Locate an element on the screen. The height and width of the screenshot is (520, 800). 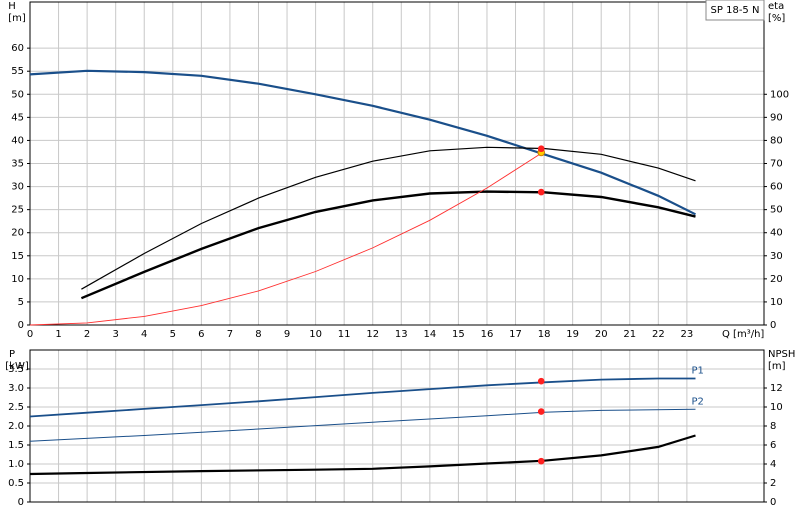
x-tick-label: 9 is located at coordinates (287, 334).